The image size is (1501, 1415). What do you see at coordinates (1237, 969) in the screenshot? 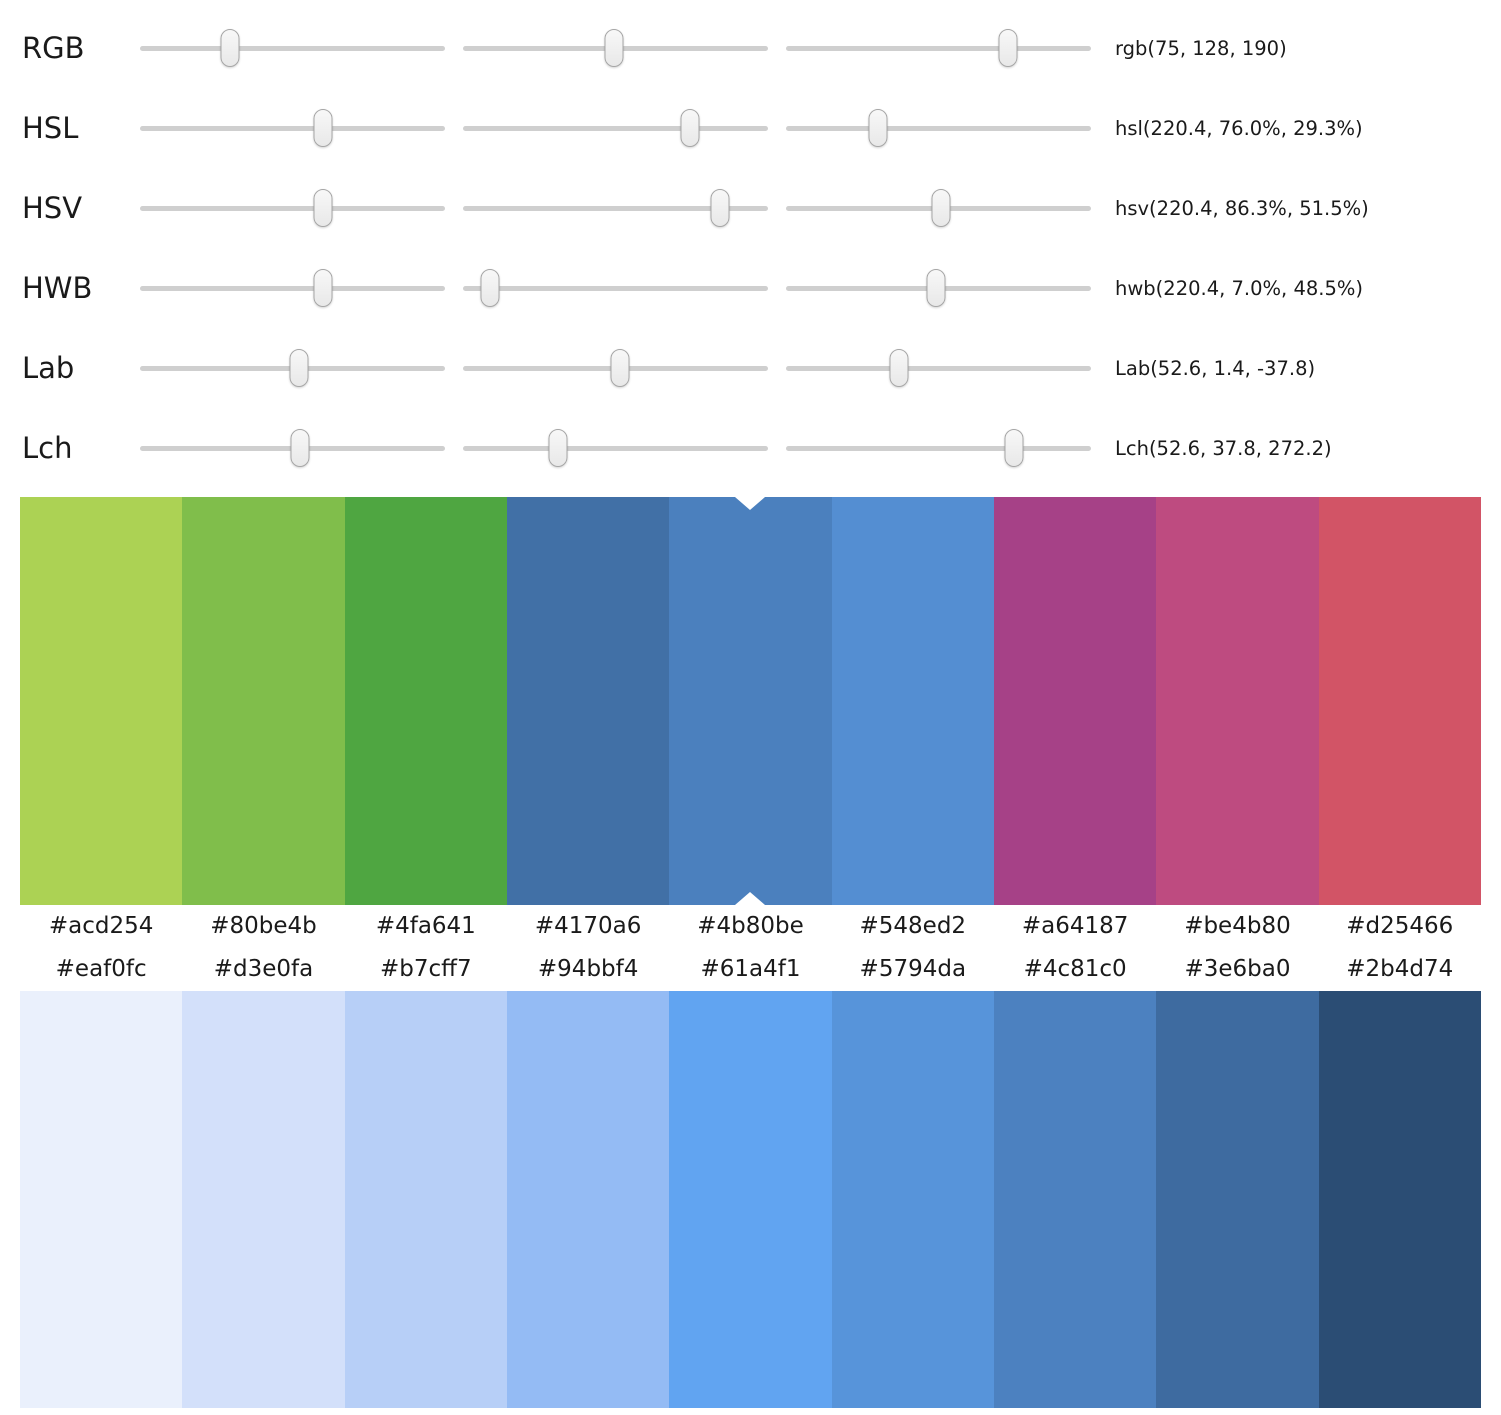
I see `shade-hex-label-8: #3e6ba0` at bounding box center [1237, 969].